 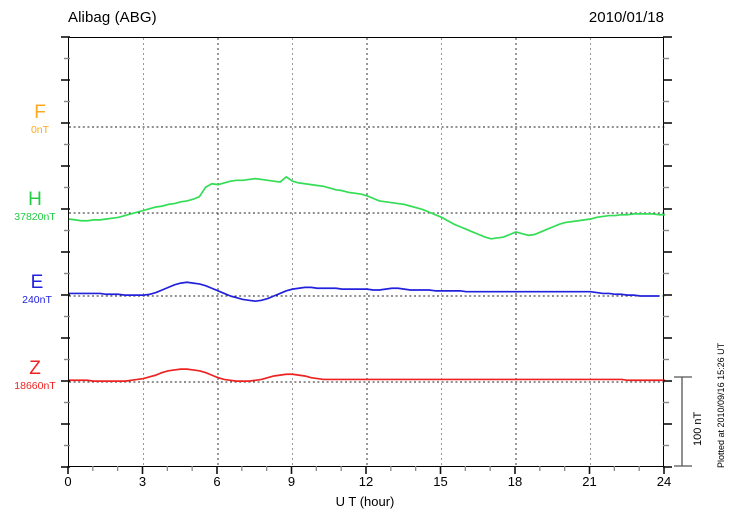 What do you see at coordinates (291, 481) in the screenshot?
I see `x-tick-label-9: 9` at bounding box center [291, 481].